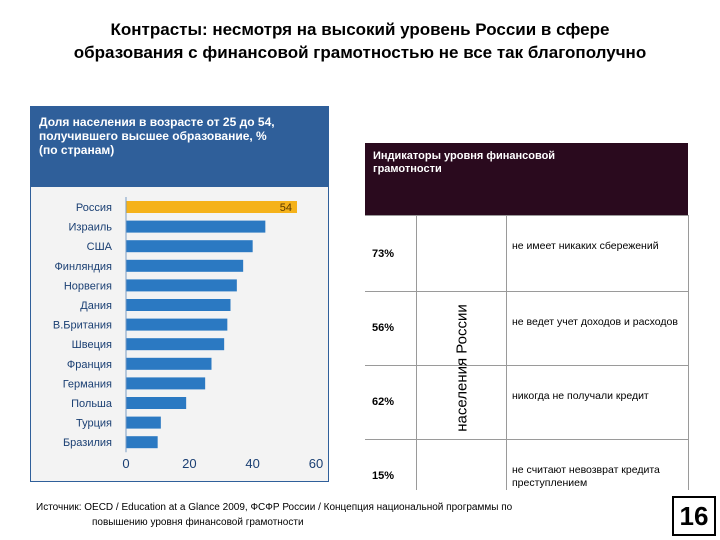 The height and width of the screenshot is (540, 720). What do you see at coordinates (89, 365) in the screenshot?
I see `category-label: Франция` at bounding box center [89, 365].